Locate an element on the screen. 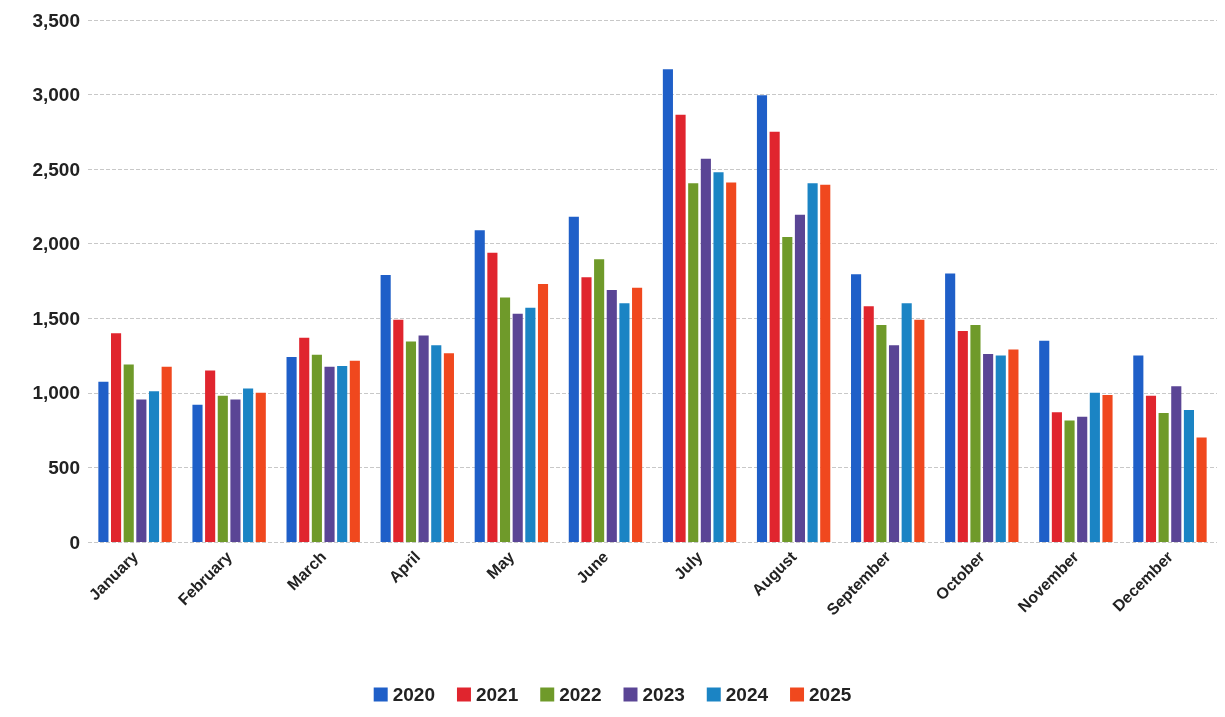  y-tick-label: 500 is located at coordinates (64, 467).